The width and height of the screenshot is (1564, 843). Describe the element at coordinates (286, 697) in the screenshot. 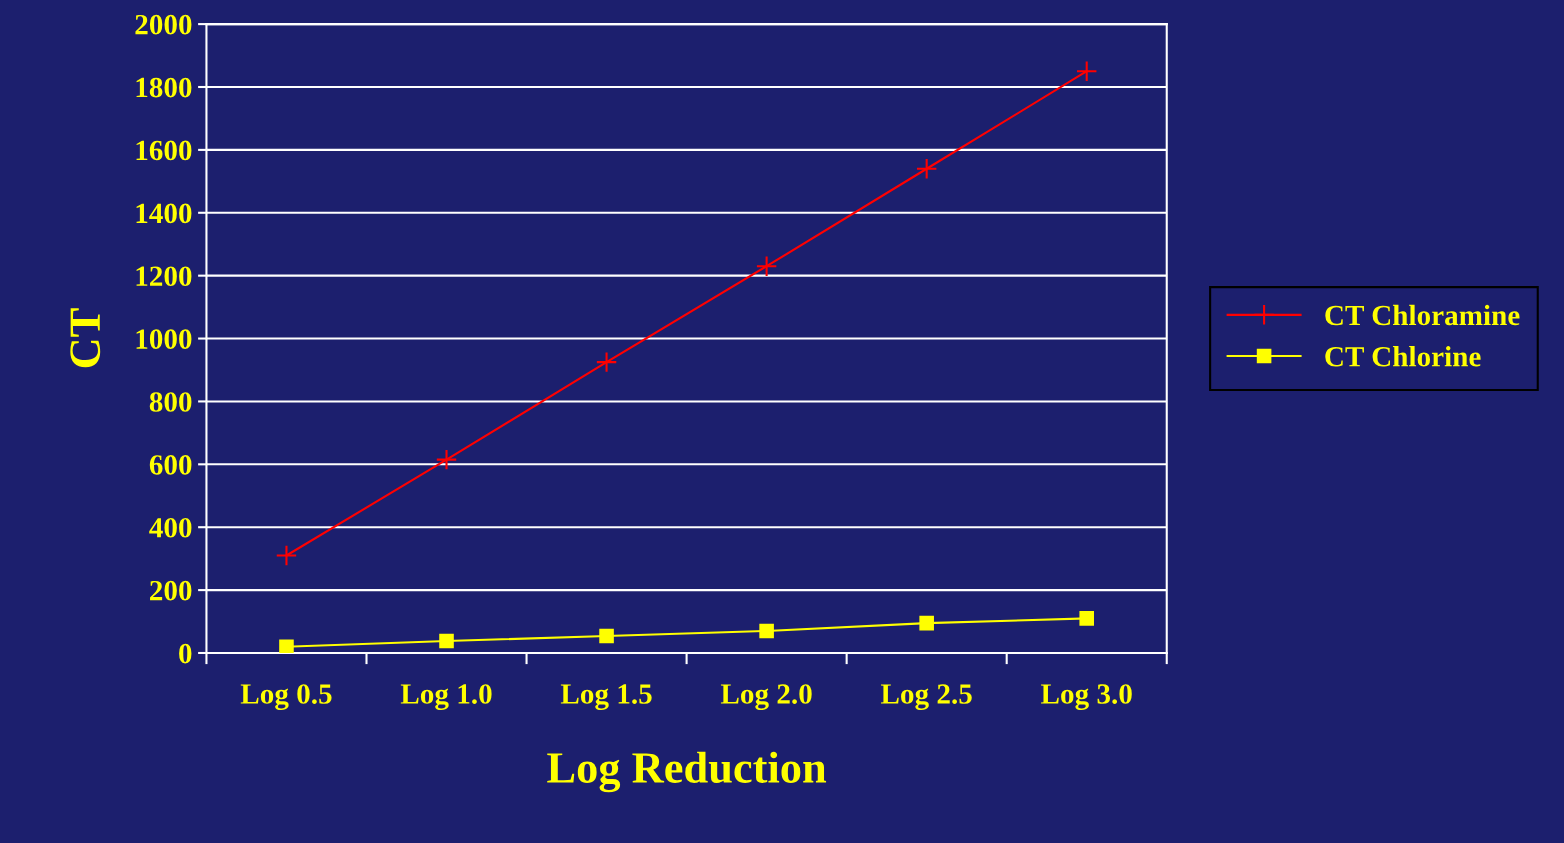

I see `x-tick-label: Log 0.5` at that location.